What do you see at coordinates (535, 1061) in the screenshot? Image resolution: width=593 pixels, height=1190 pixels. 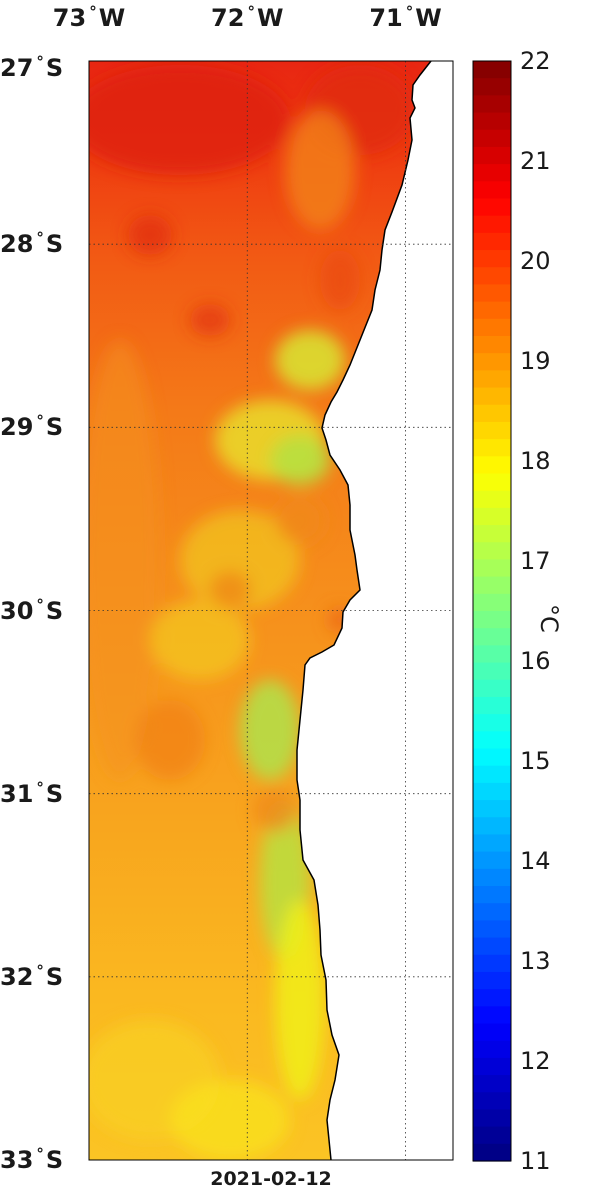 I see `colorbar-tick-label: 12` at bounding box center [535, 1061].